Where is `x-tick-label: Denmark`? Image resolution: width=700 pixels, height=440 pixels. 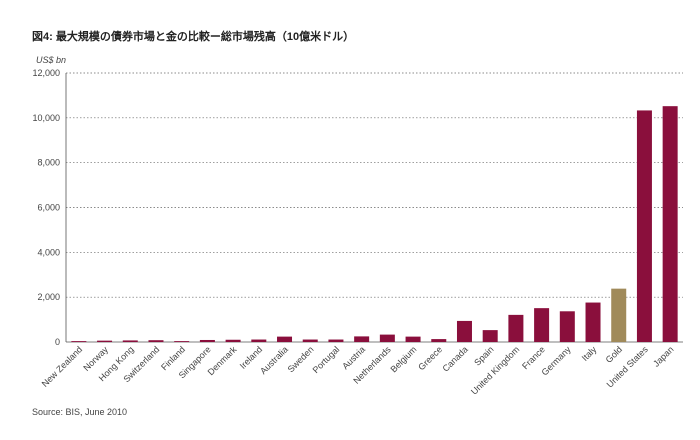
x-tick-label: Denmark is located at coordinates (222, 360).